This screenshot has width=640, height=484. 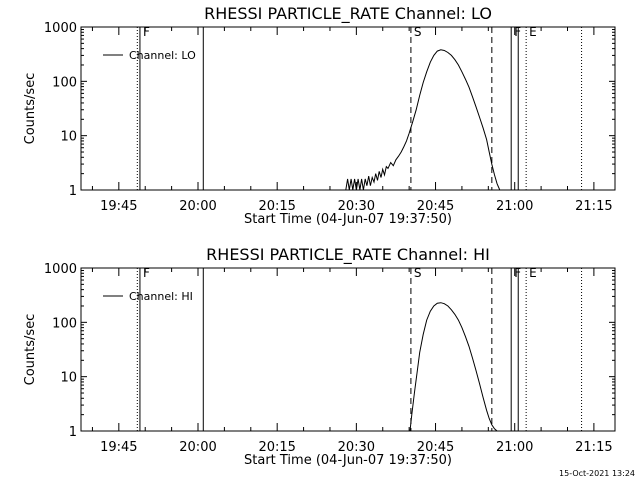 I want to click on legend-entry: Channel: LO, so click(x=162, y=55).